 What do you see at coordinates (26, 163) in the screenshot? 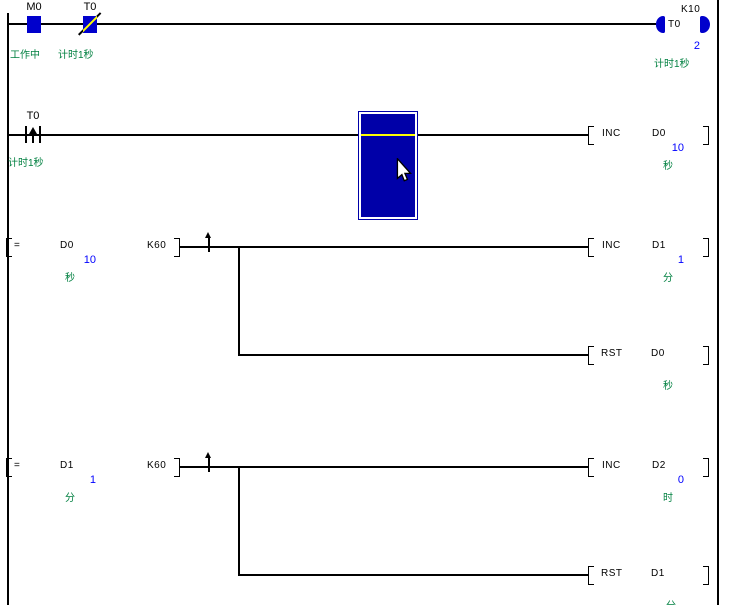
I see `comment-t0p: 计时1秒` at bounding box center [26, 163].